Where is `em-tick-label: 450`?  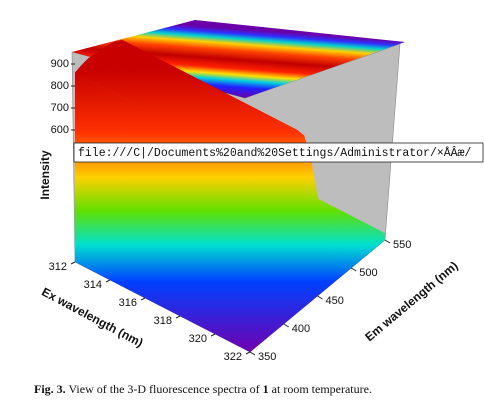 em-tick-label: 450 is located at coordinates (335, 301).